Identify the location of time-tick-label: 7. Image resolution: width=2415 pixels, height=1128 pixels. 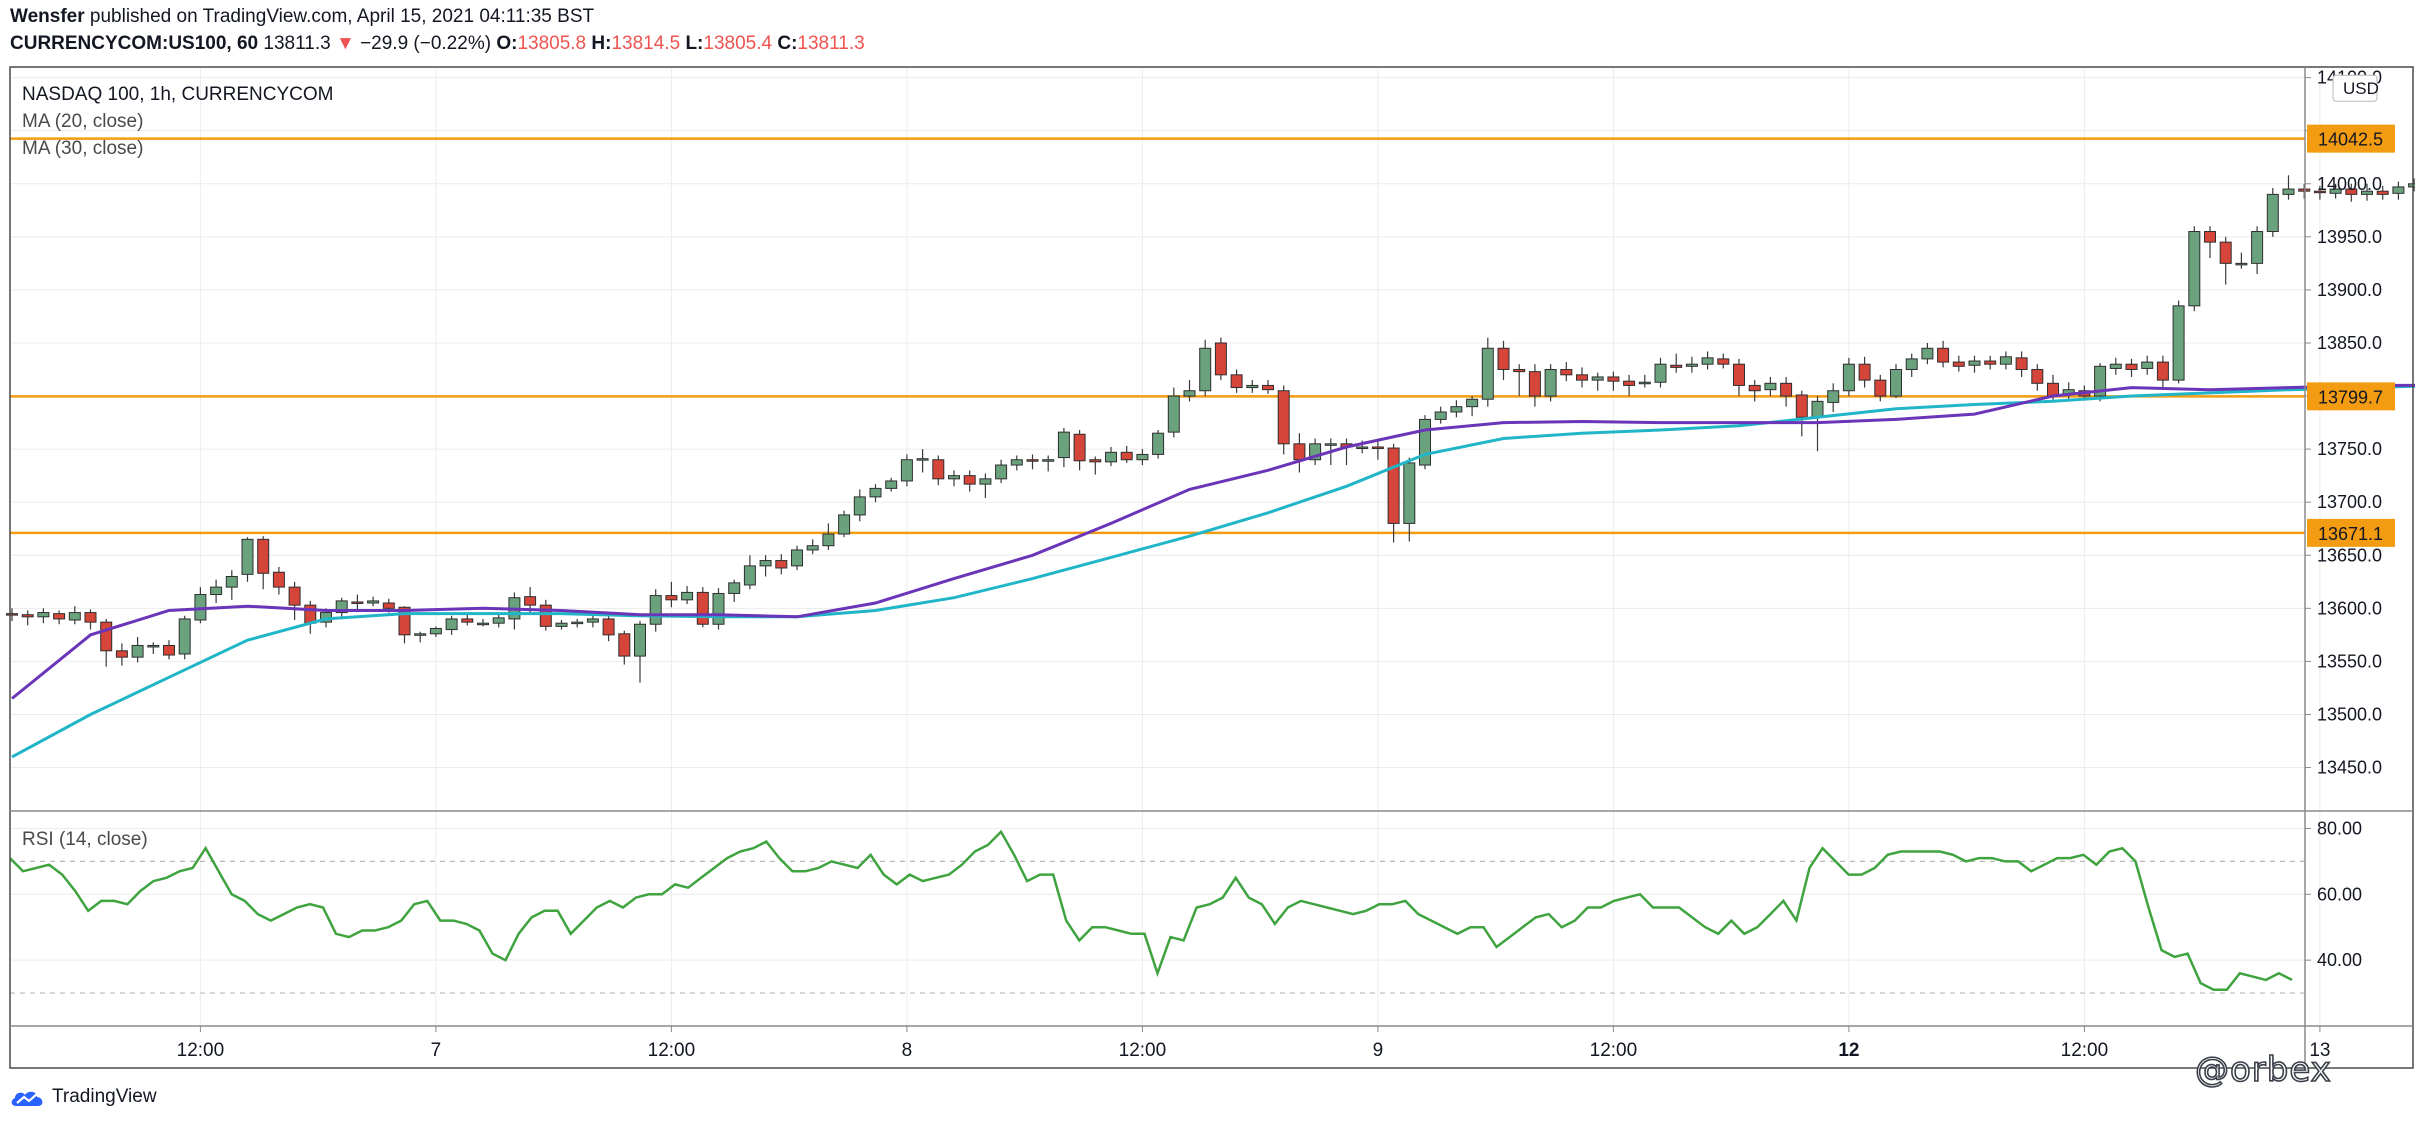
(436, 1050).